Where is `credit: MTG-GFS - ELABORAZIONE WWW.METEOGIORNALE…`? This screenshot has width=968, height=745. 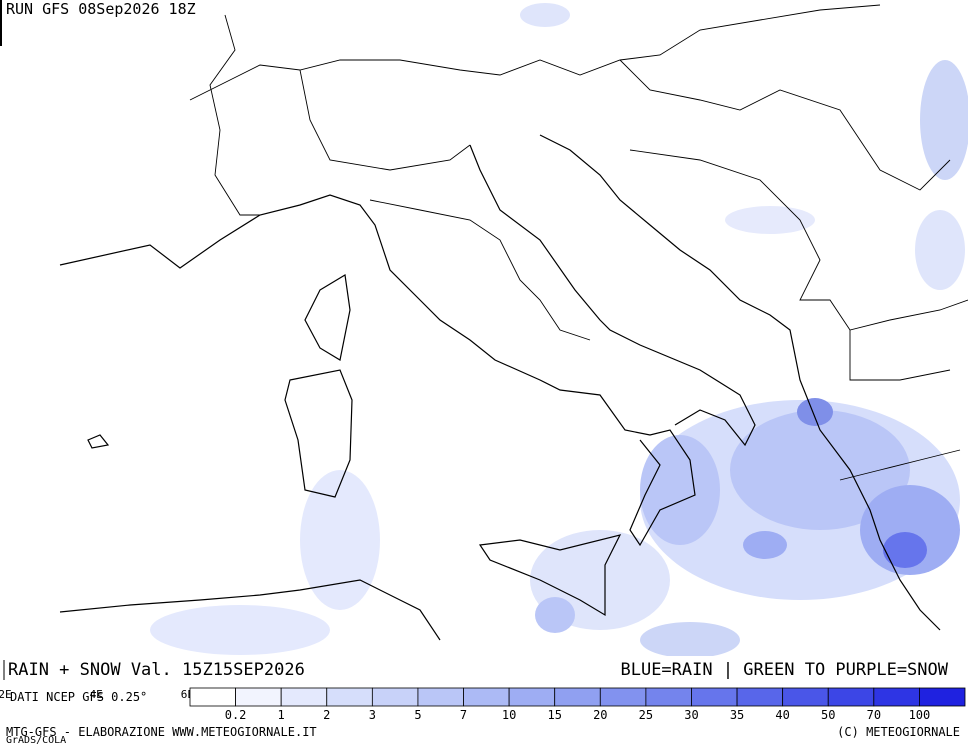 credit: MTG-GFS - ELABORAZIONE WWW.METEOGIORNALE… is located at coordinates (161, 732).